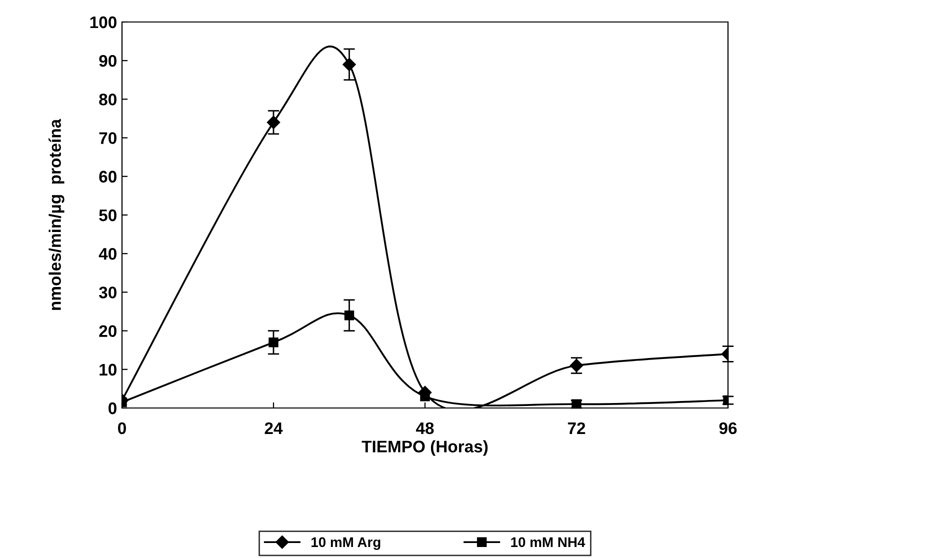  Describe the element at coordinates (107, 100) in the screenshot. I see `y-tick-label: 80` at that location.